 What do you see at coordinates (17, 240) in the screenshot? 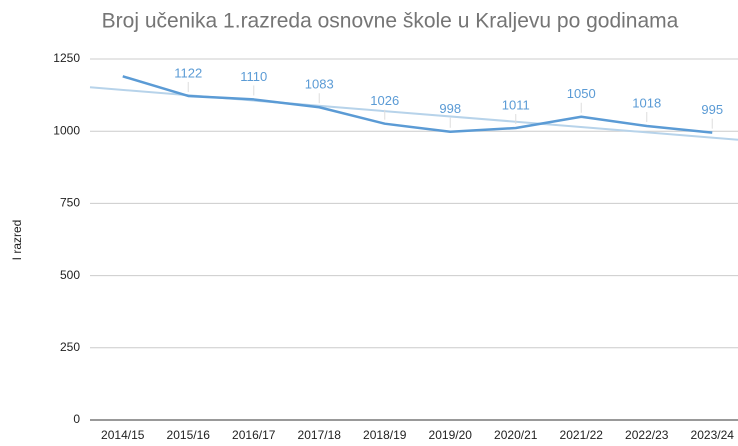
I see `y-axis-label: I razred` at bounding box center [17, 240].